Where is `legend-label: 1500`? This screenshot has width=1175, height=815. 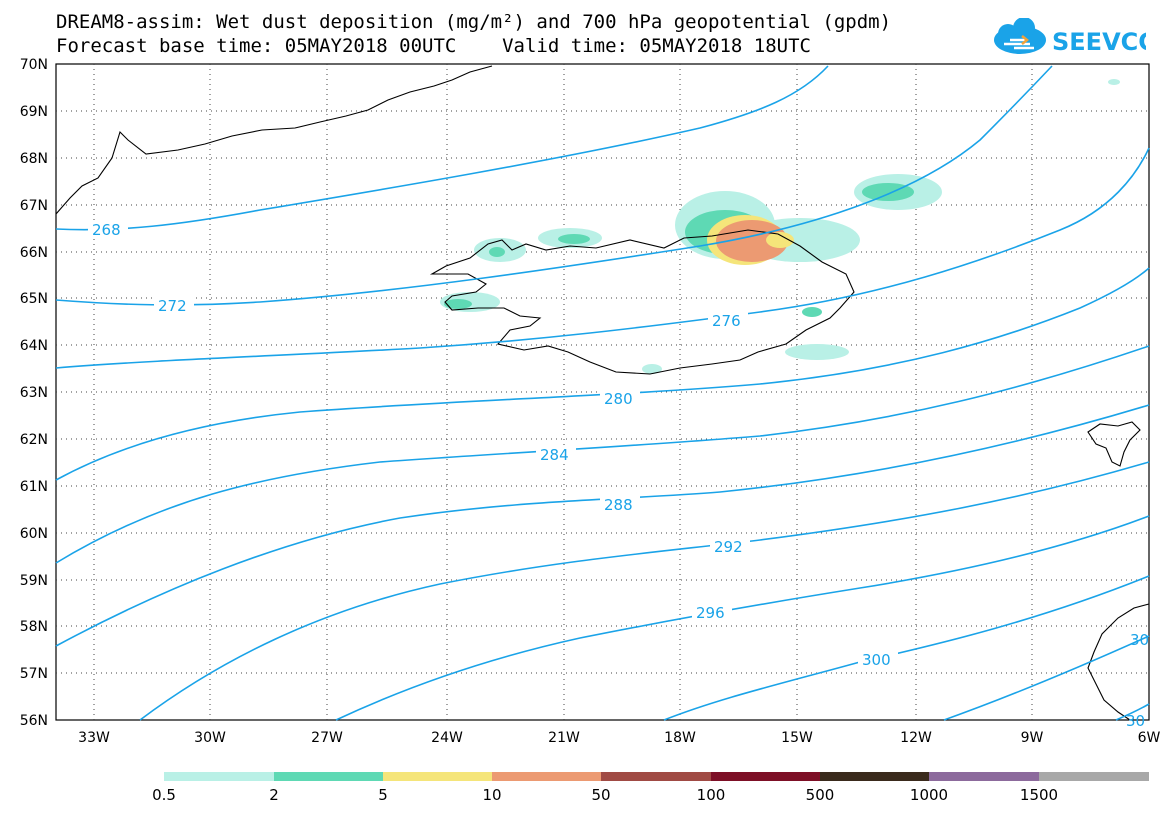
legend-label: 1500 is located at coordinates (1039, 795).